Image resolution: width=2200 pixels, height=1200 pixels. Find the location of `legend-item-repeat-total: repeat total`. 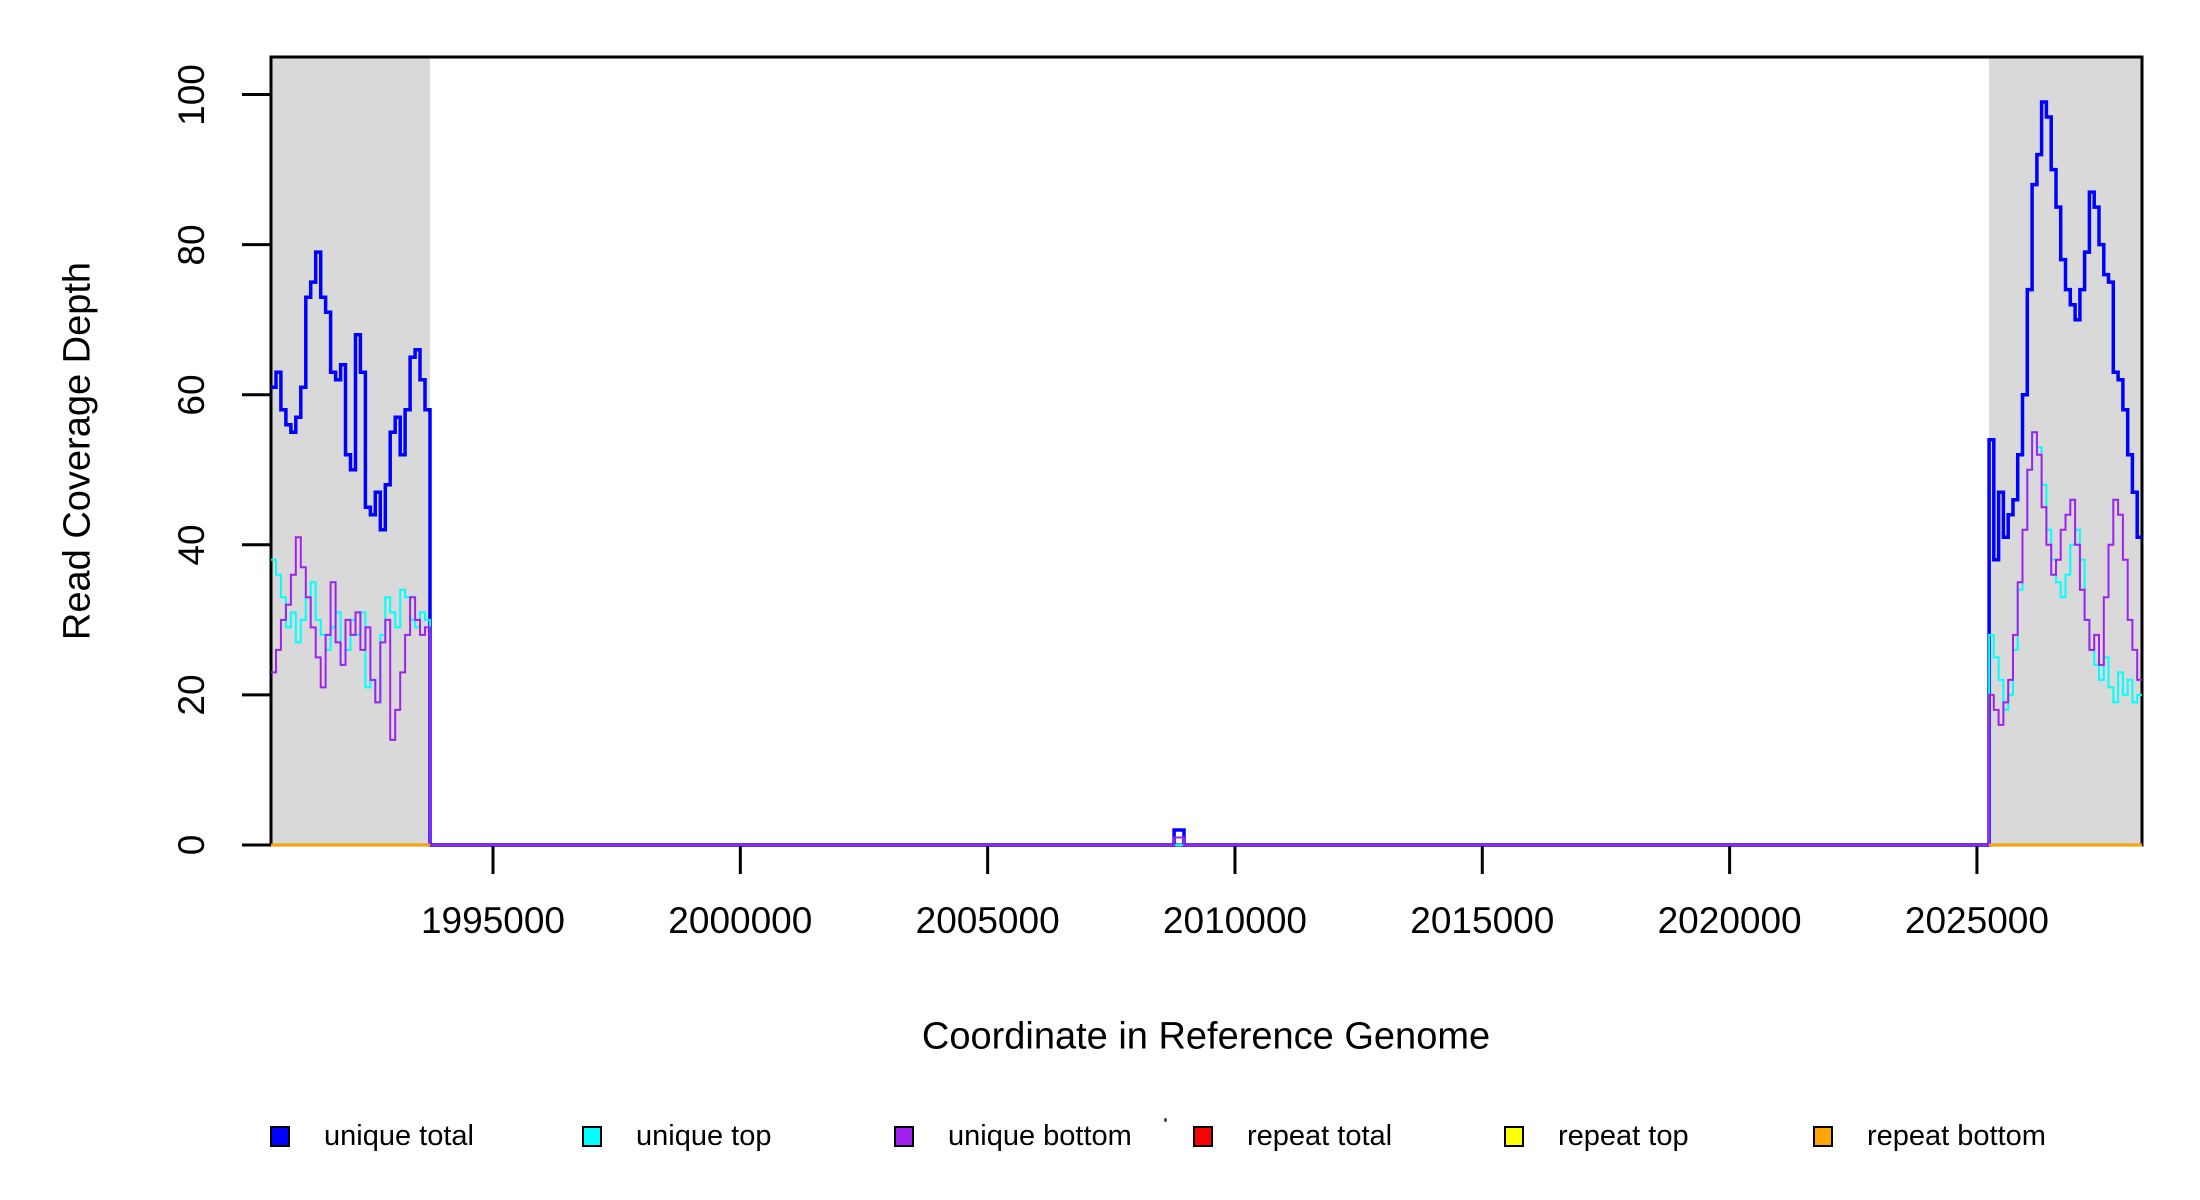

legend-item-repeat-total: repeat total is located at coordinates (1292, 1136).